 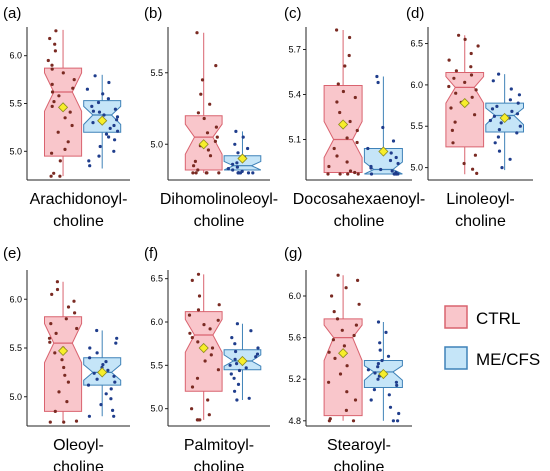 I want to click on y-tick-label: 5.1, so click(x=294, y=140).